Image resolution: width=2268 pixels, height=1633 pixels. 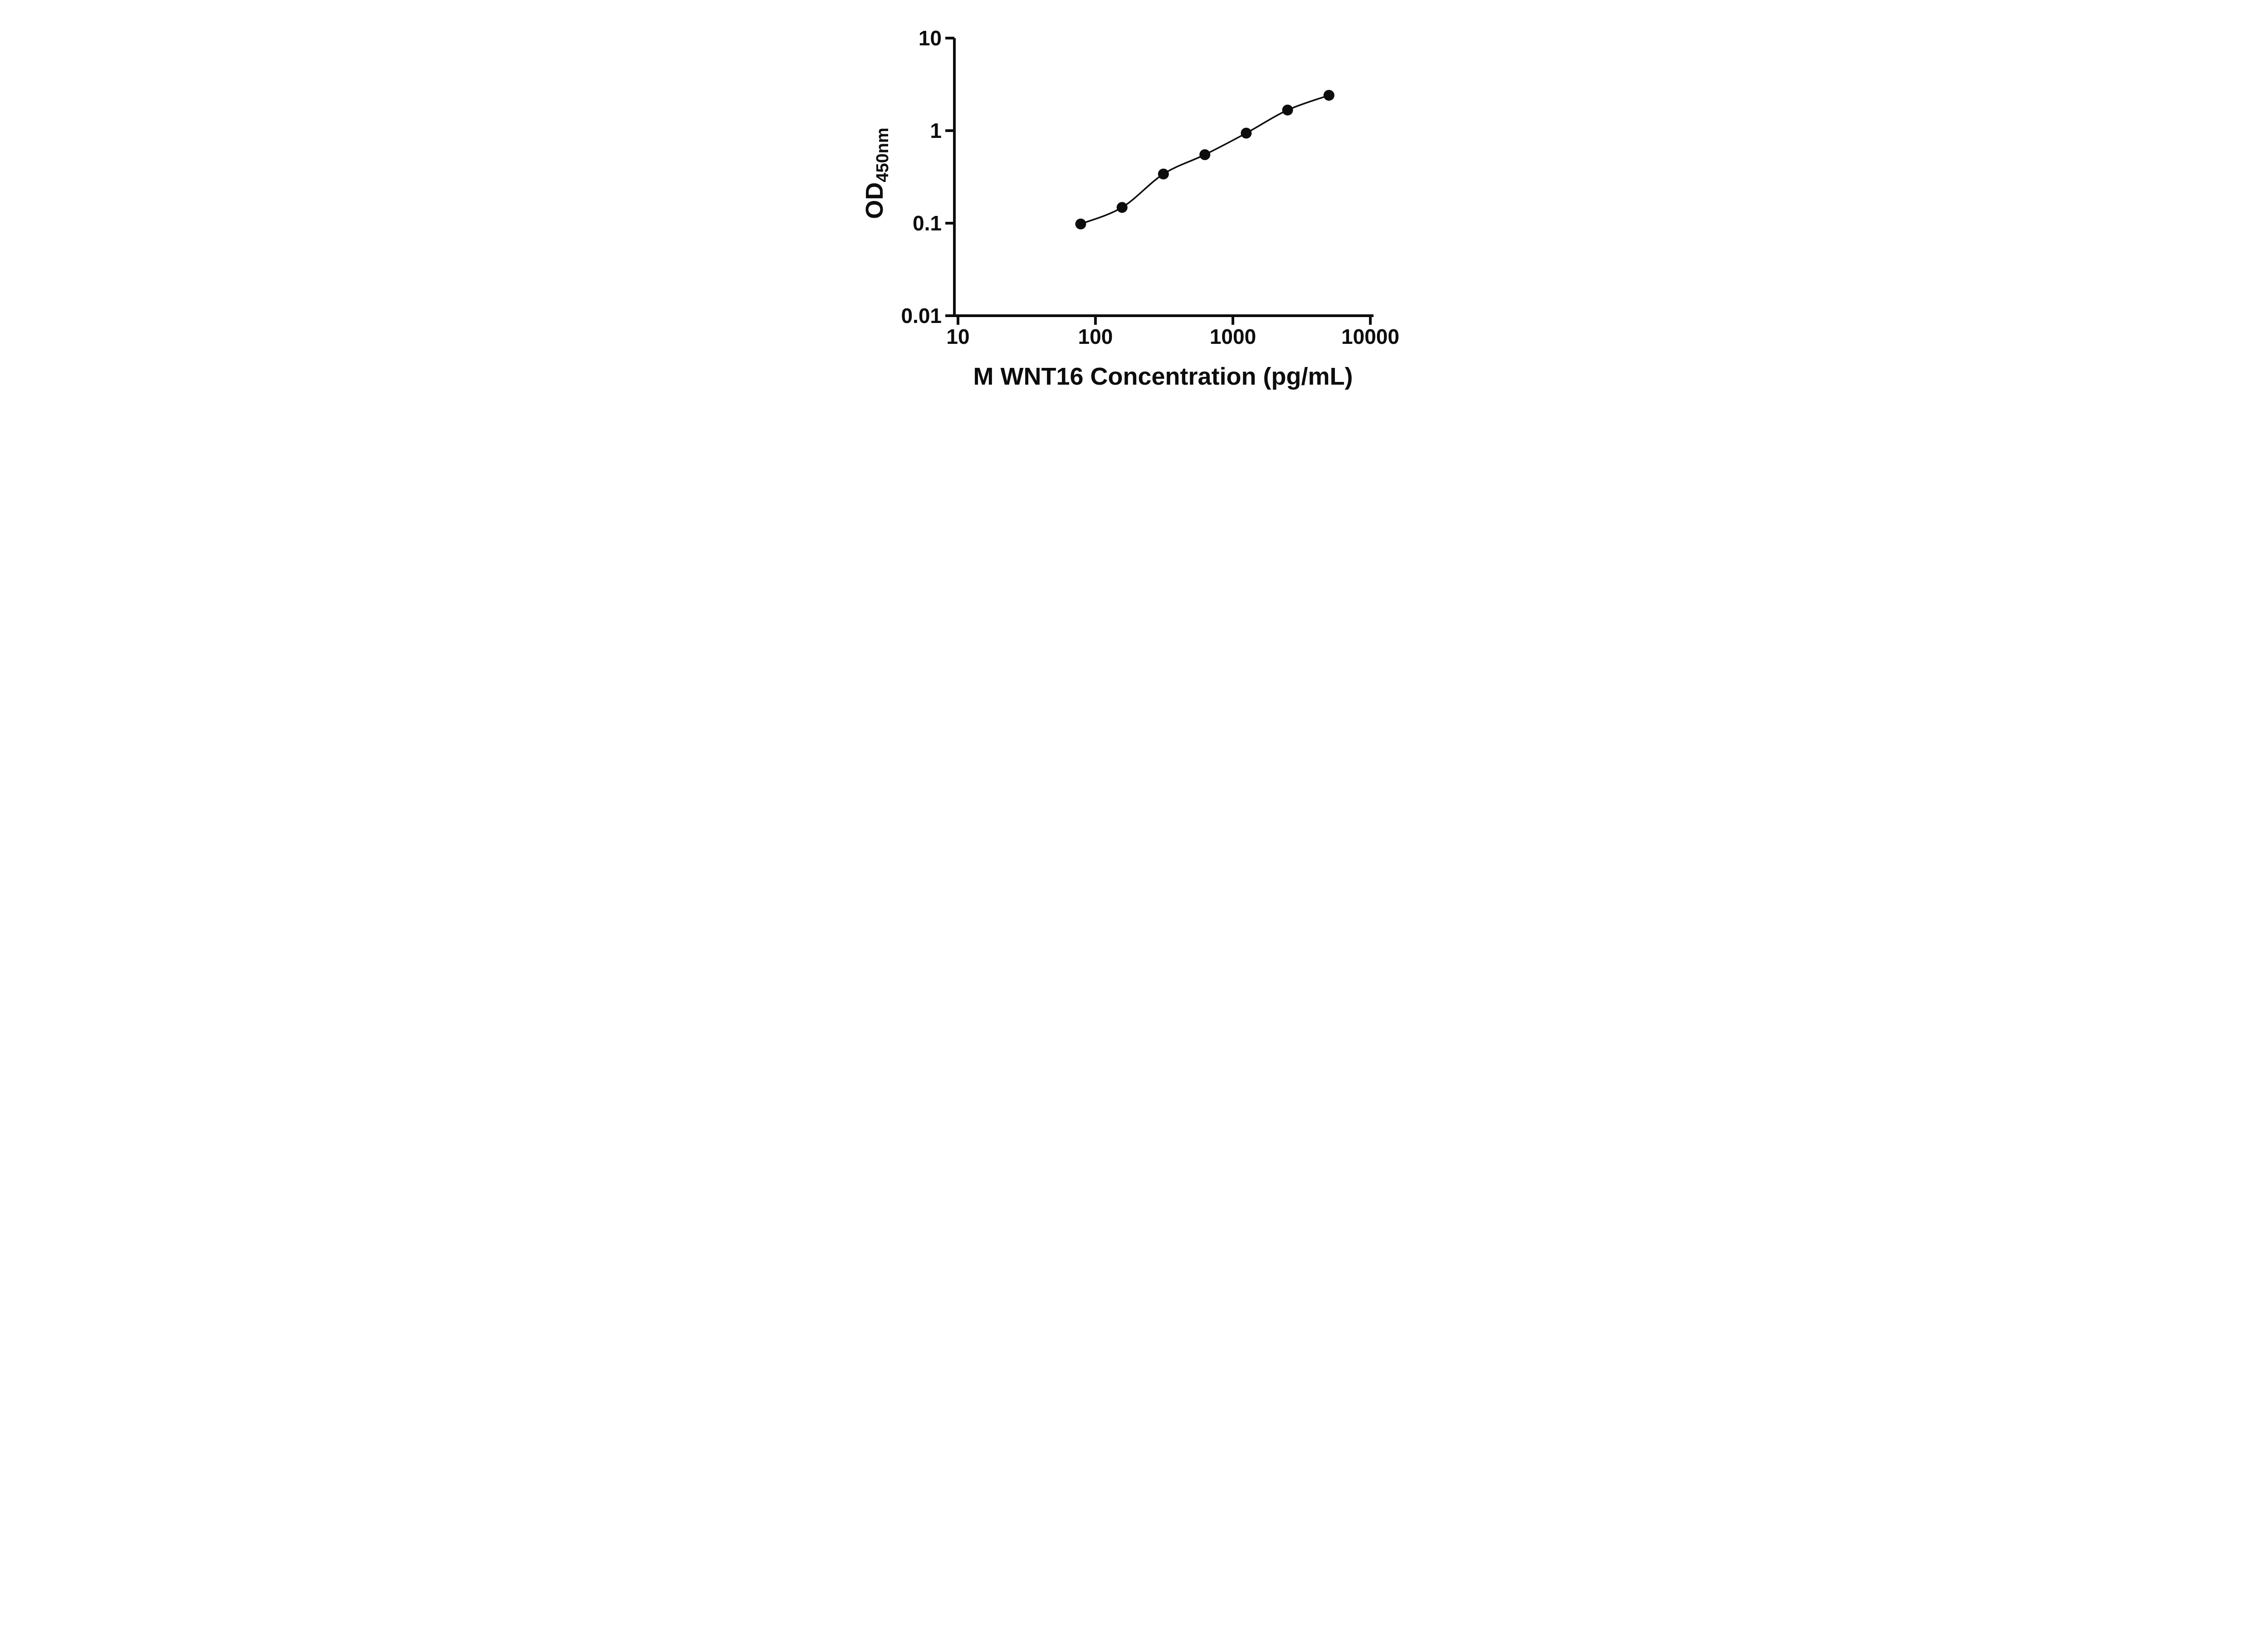 I want to click on x-tick-label: 1000, so click(x=1232, y=336).